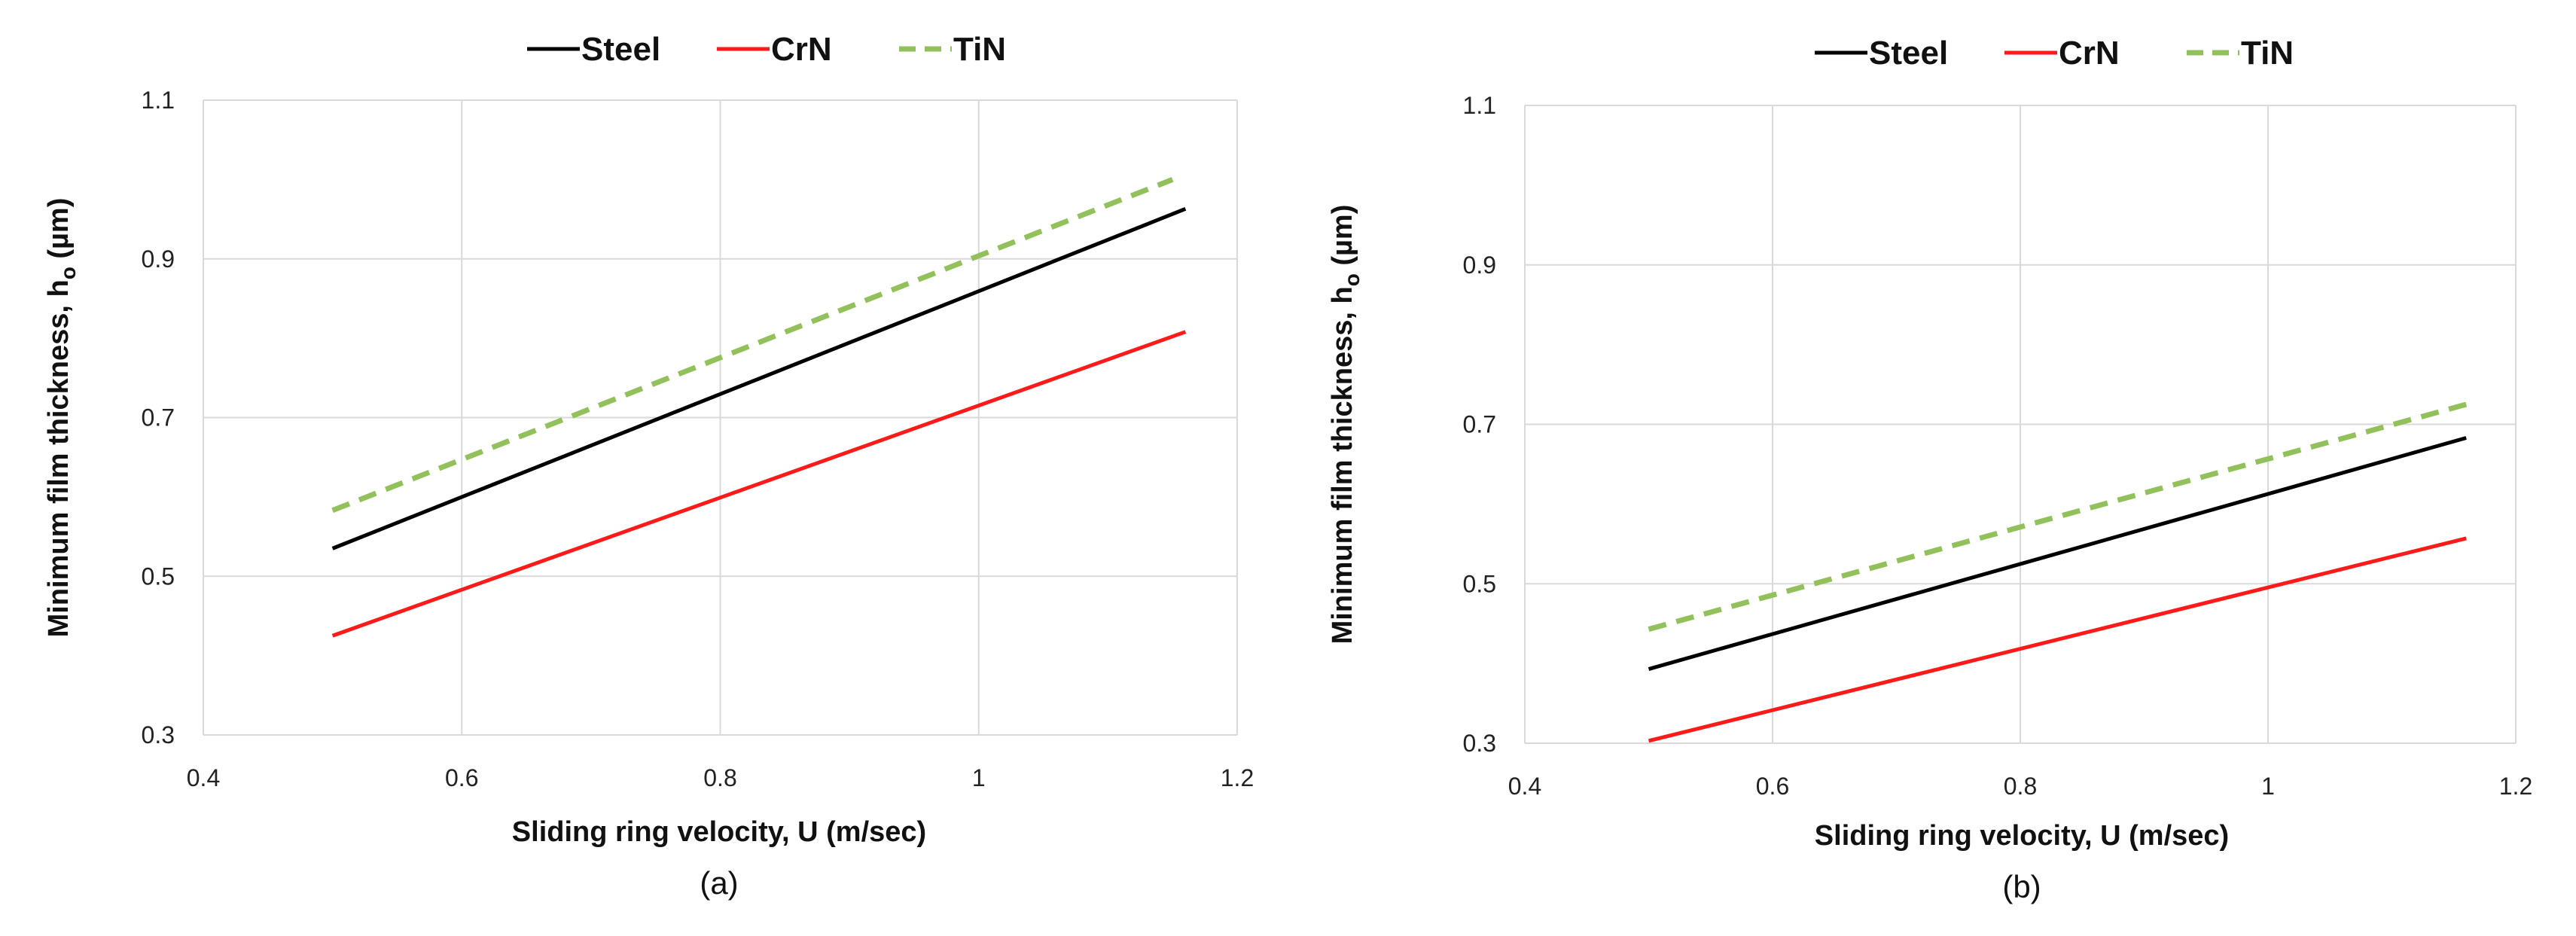  Describe the element at coordinates (719, 883) in the screenshot. I see `figure-caption: (a)` at that location.